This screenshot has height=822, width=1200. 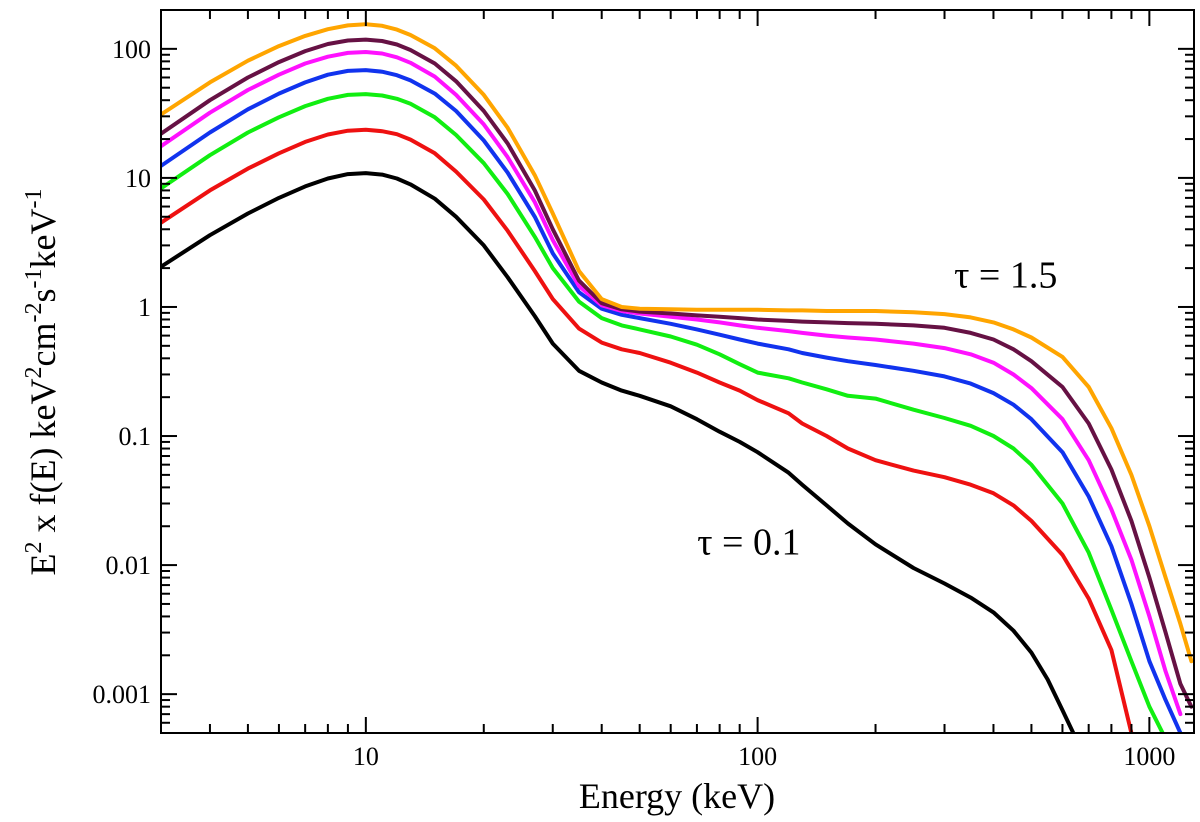 What do you see at coordinates (677, 796) in the screenshot?
I see `x-axis-title: Energy (keV)` at bounding box center [677, 796].